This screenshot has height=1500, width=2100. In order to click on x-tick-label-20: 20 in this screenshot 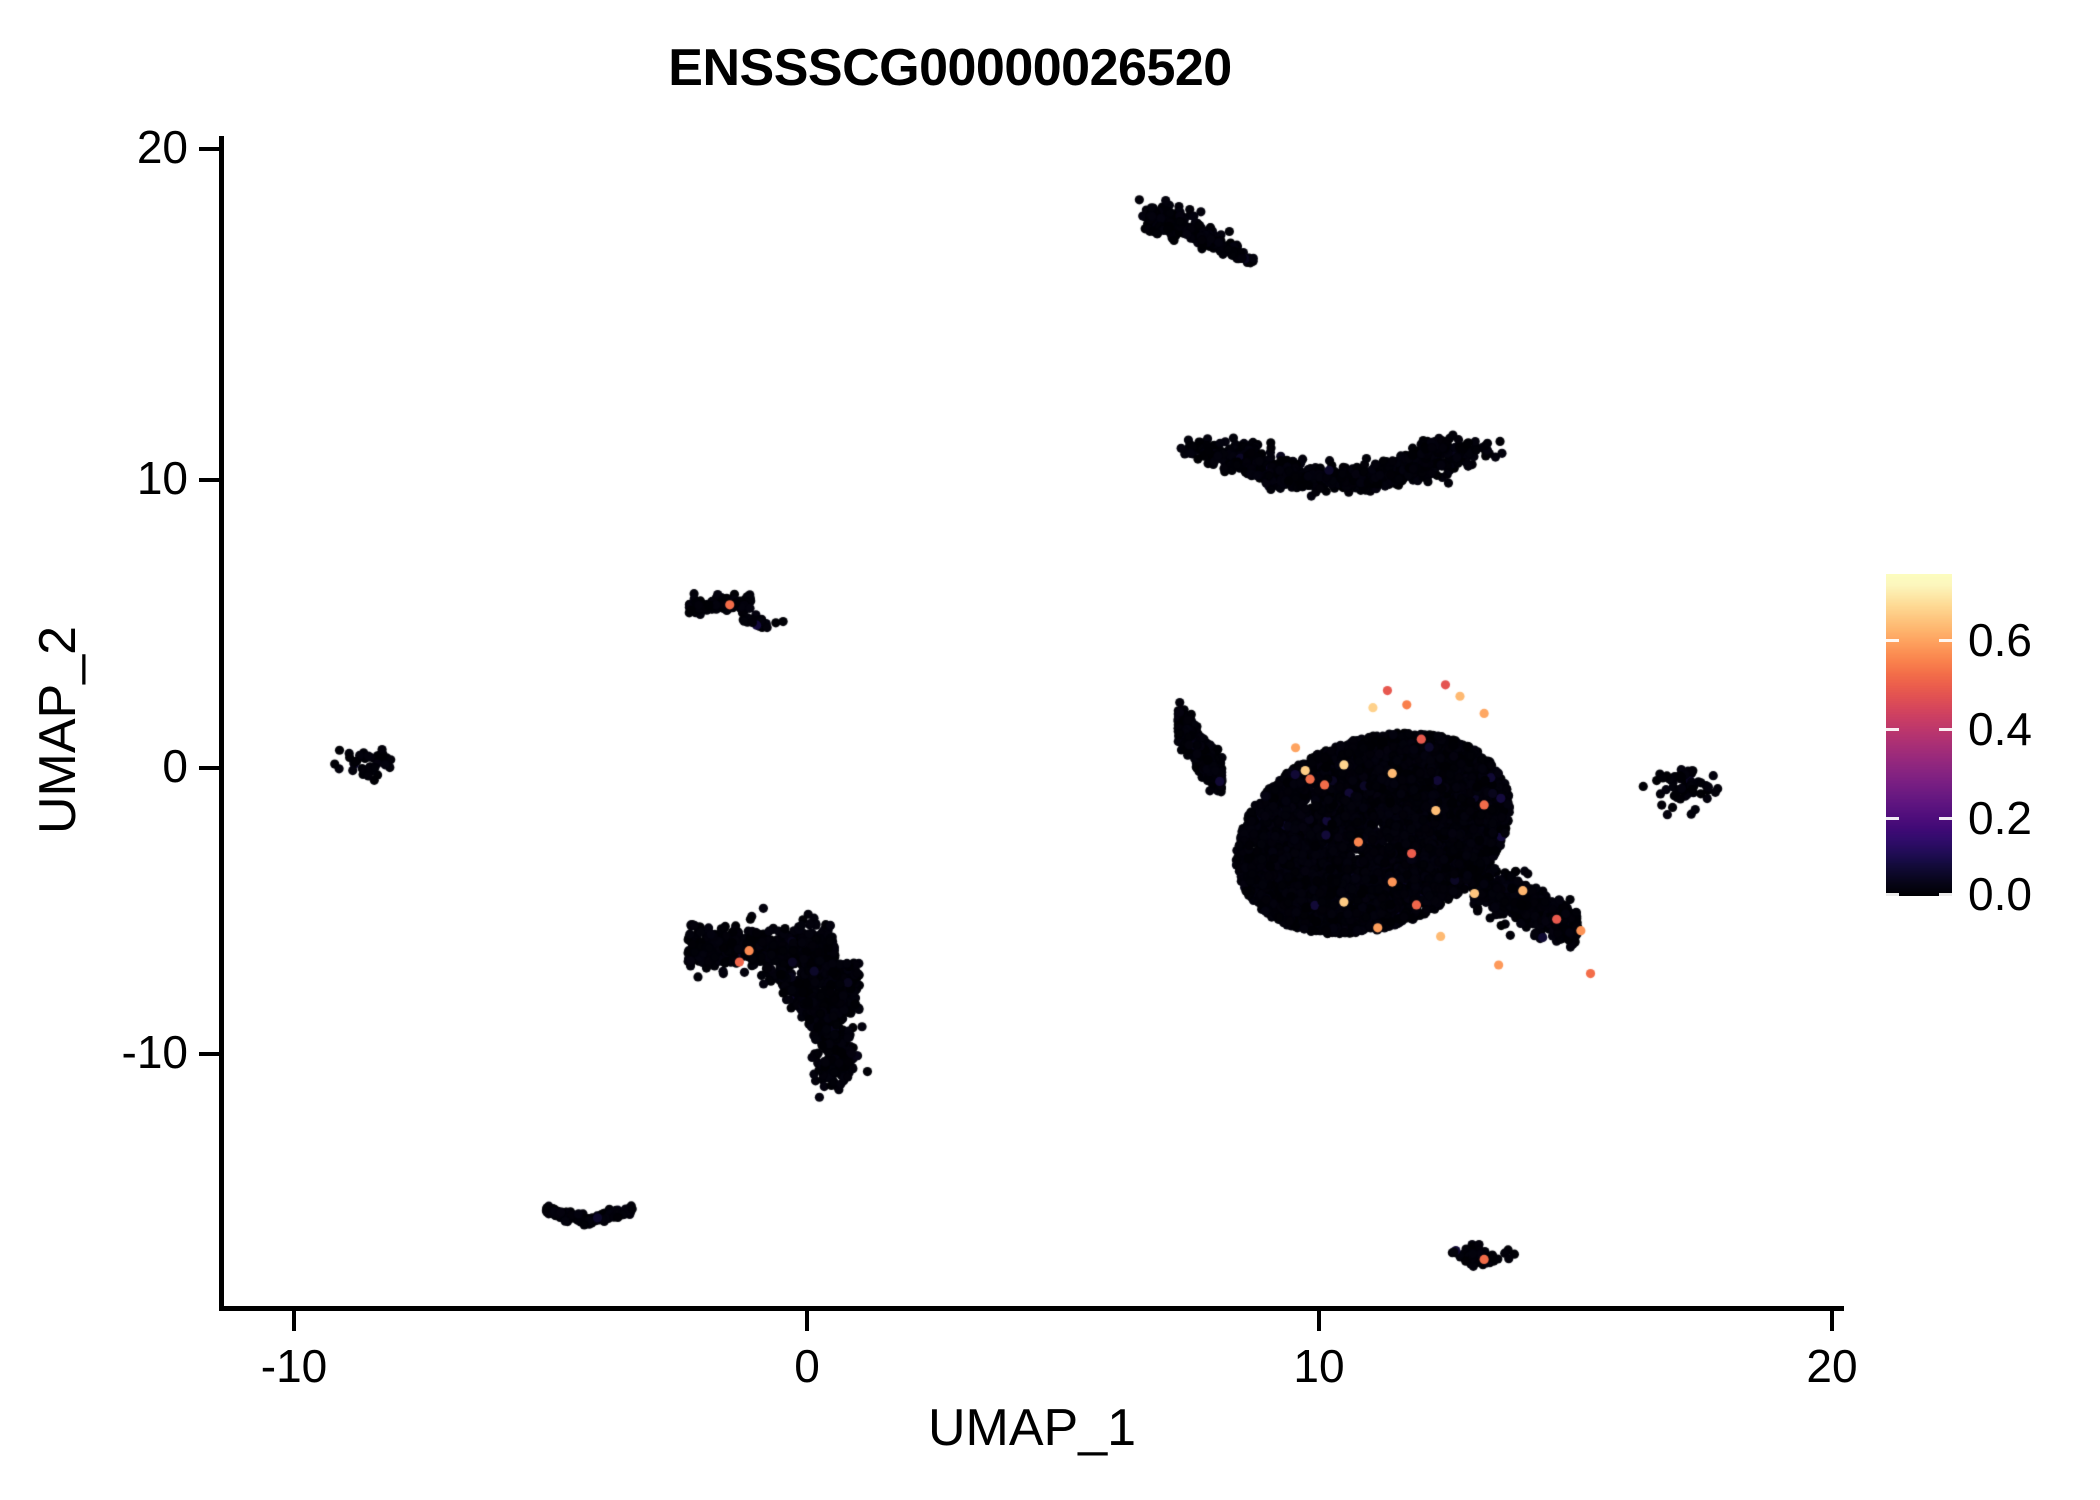, I will do `click(1832, 1366)`.